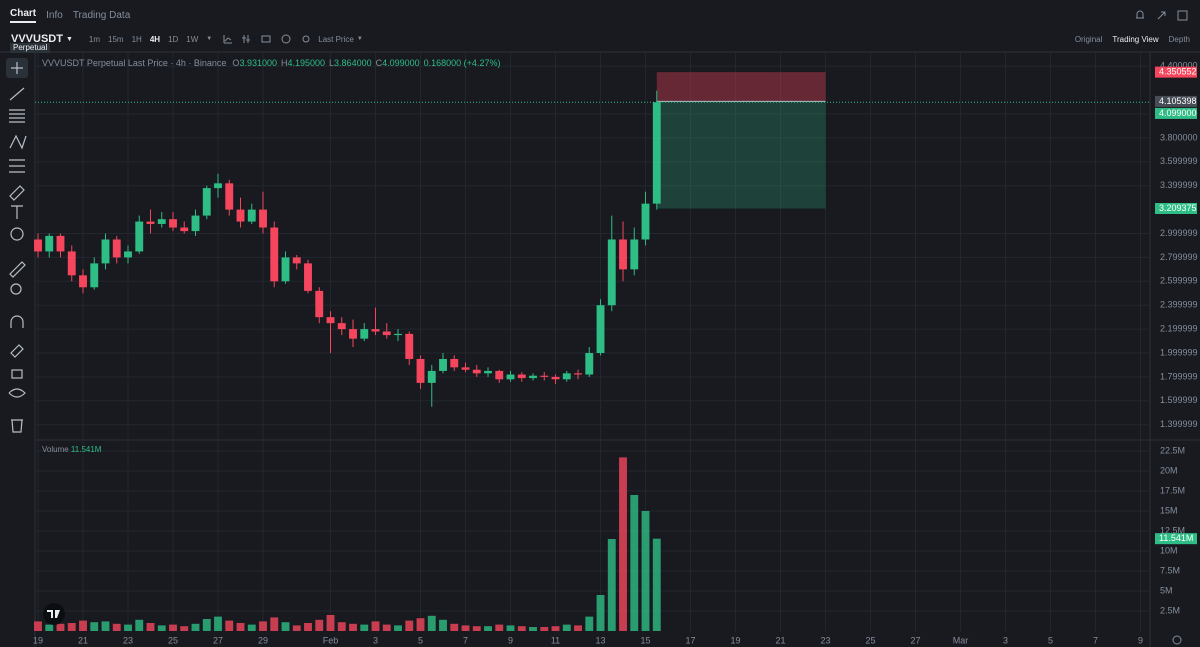  I want to click on symbol-caret: ▼, so click(69, 39).